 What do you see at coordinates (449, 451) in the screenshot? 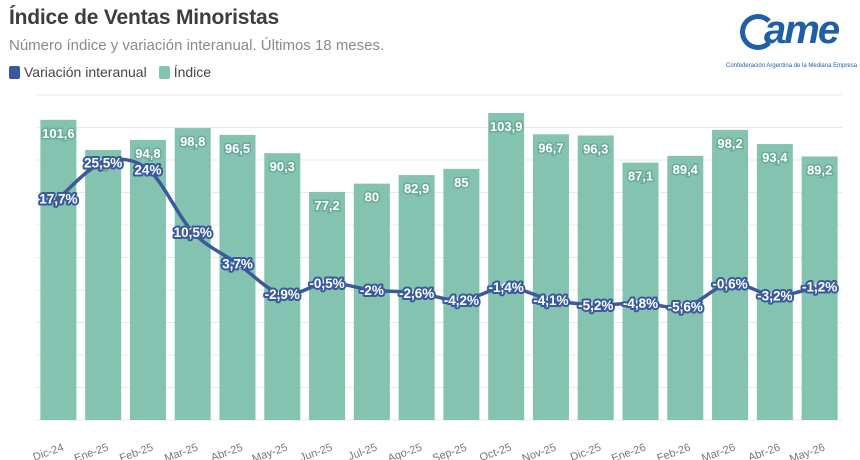
I see `x-tick-label: Sep-25` at bounding box center [449, 451].